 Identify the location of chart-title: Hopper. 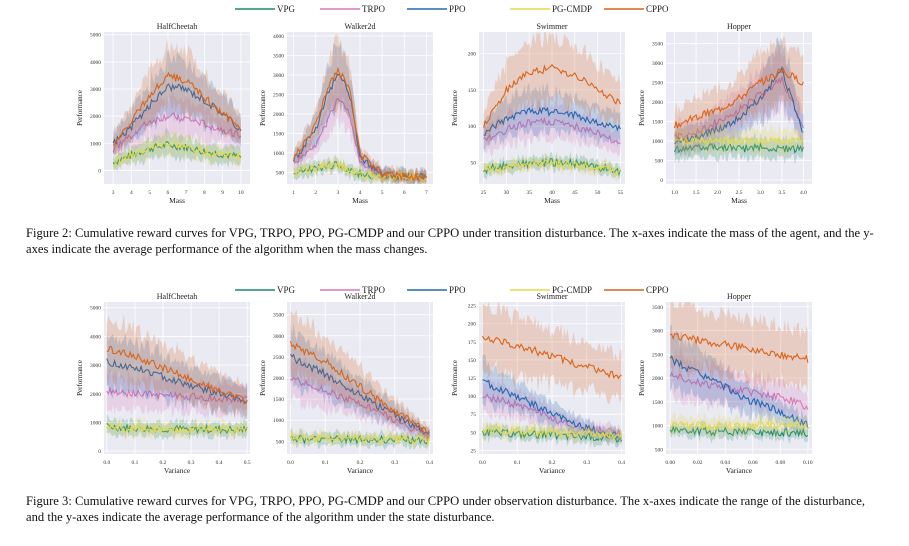
(739, 26).